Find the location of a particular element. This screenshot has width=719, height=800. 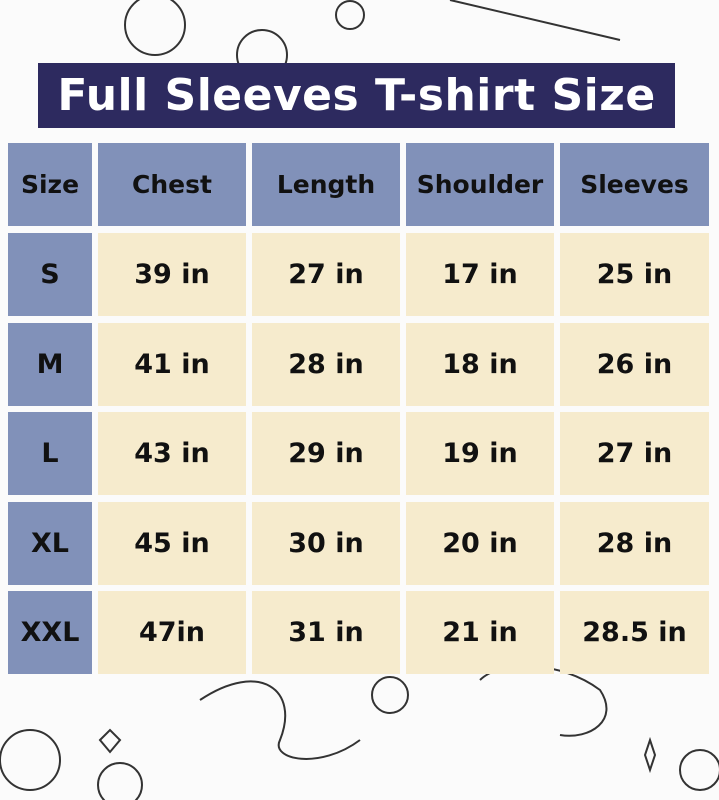

cell-chest: 39 in is located at coordinates (172, 274).